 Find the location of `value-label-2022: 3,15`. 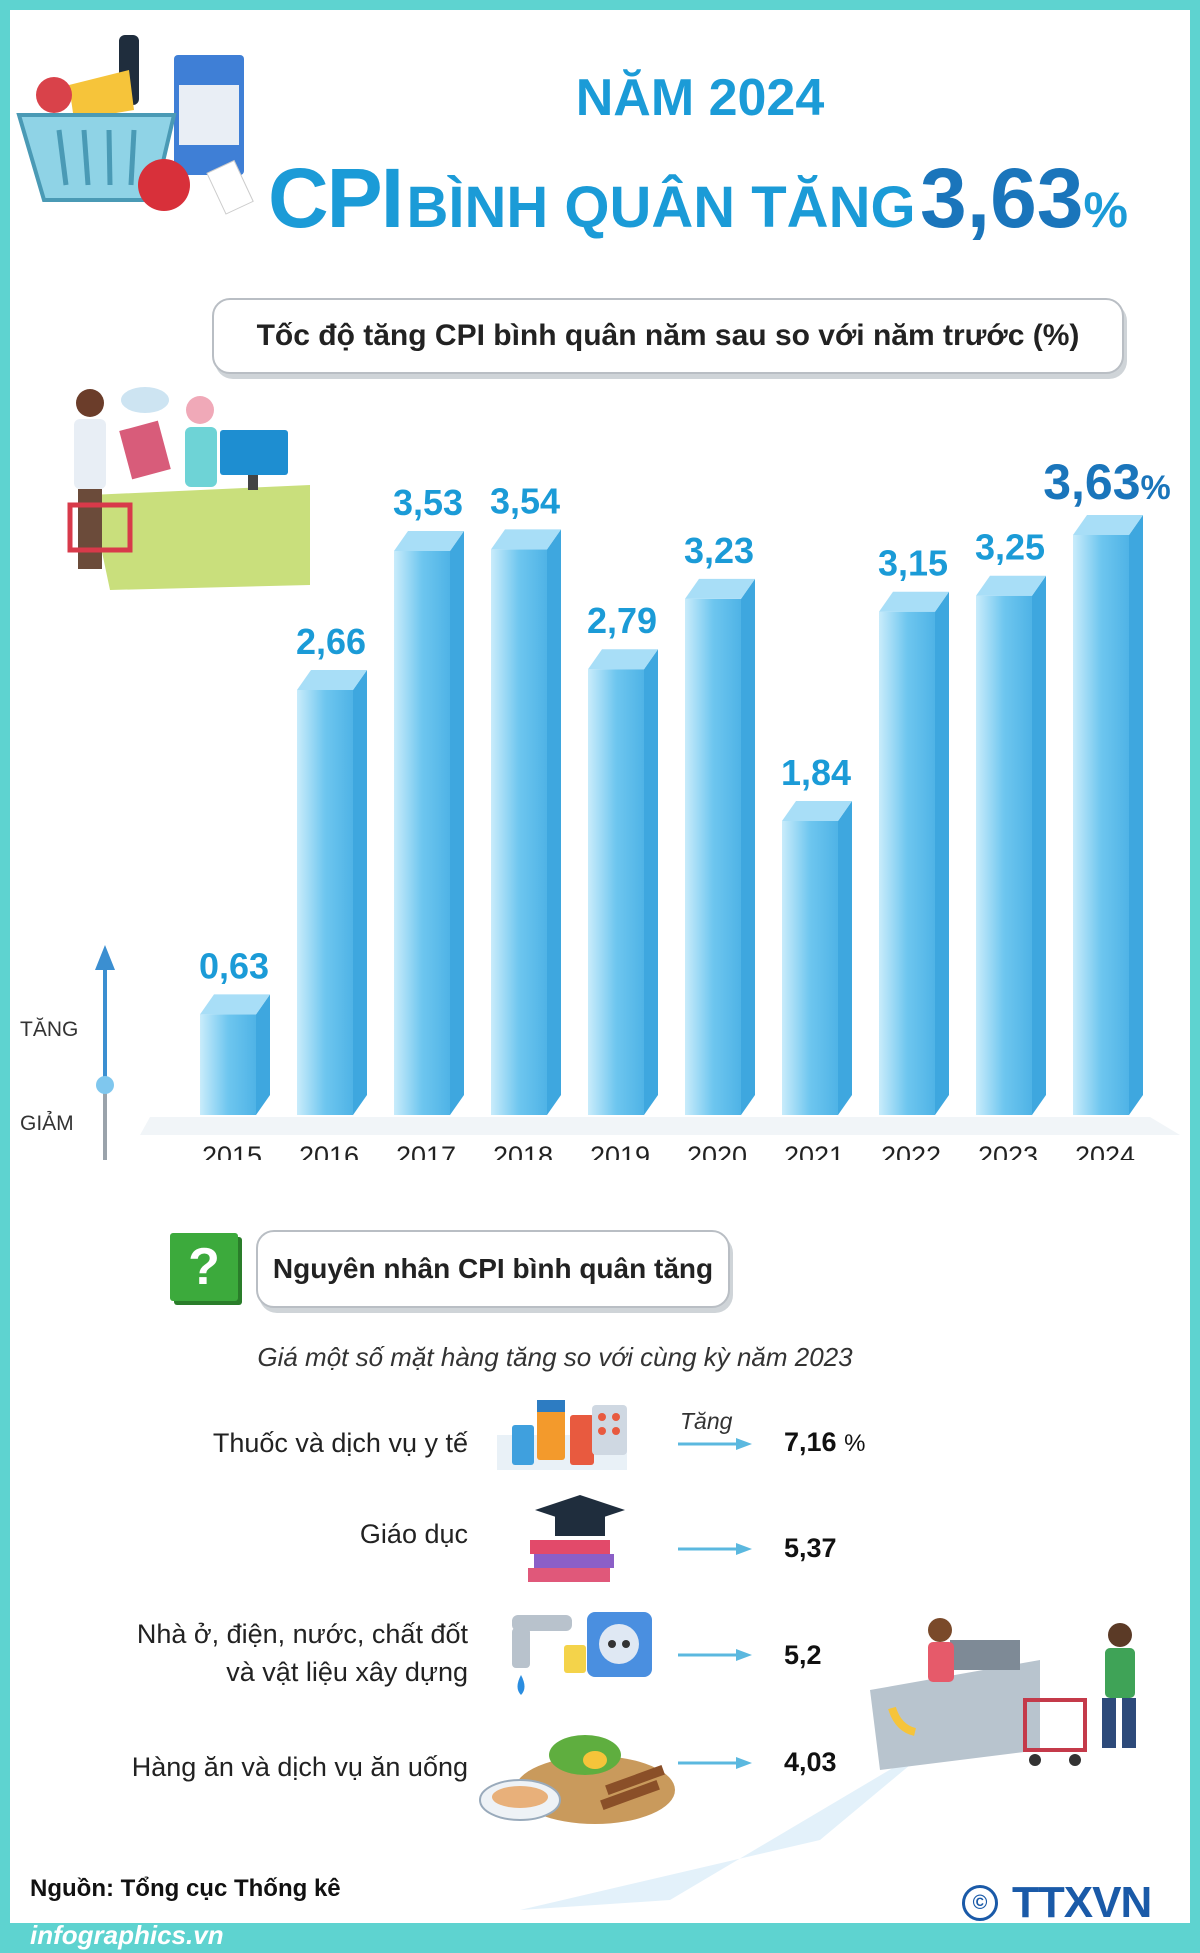

value-label-2022: 3,15 is located at coordinates (913, 563).